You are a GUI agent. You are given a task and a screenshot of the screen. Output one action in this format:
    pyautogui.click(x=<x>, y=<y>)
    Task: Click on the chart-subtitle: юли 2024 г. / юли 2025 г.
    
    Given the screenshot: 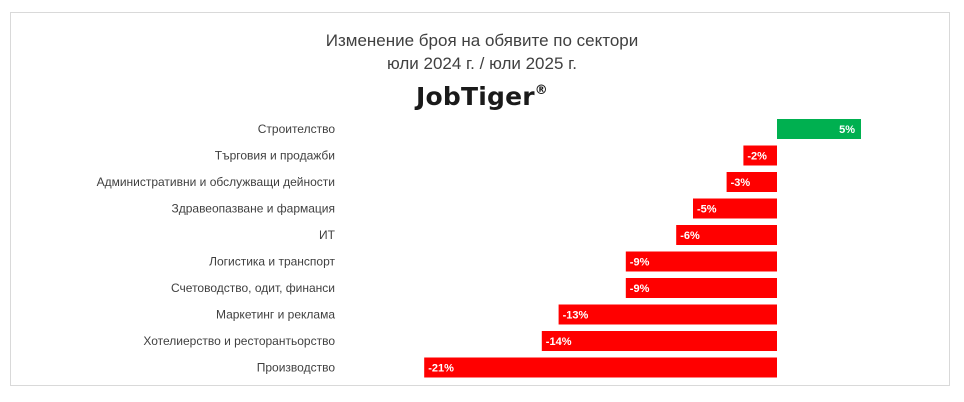 What is the action you would take?
    pyautogui.click(x=482, y=63)
    